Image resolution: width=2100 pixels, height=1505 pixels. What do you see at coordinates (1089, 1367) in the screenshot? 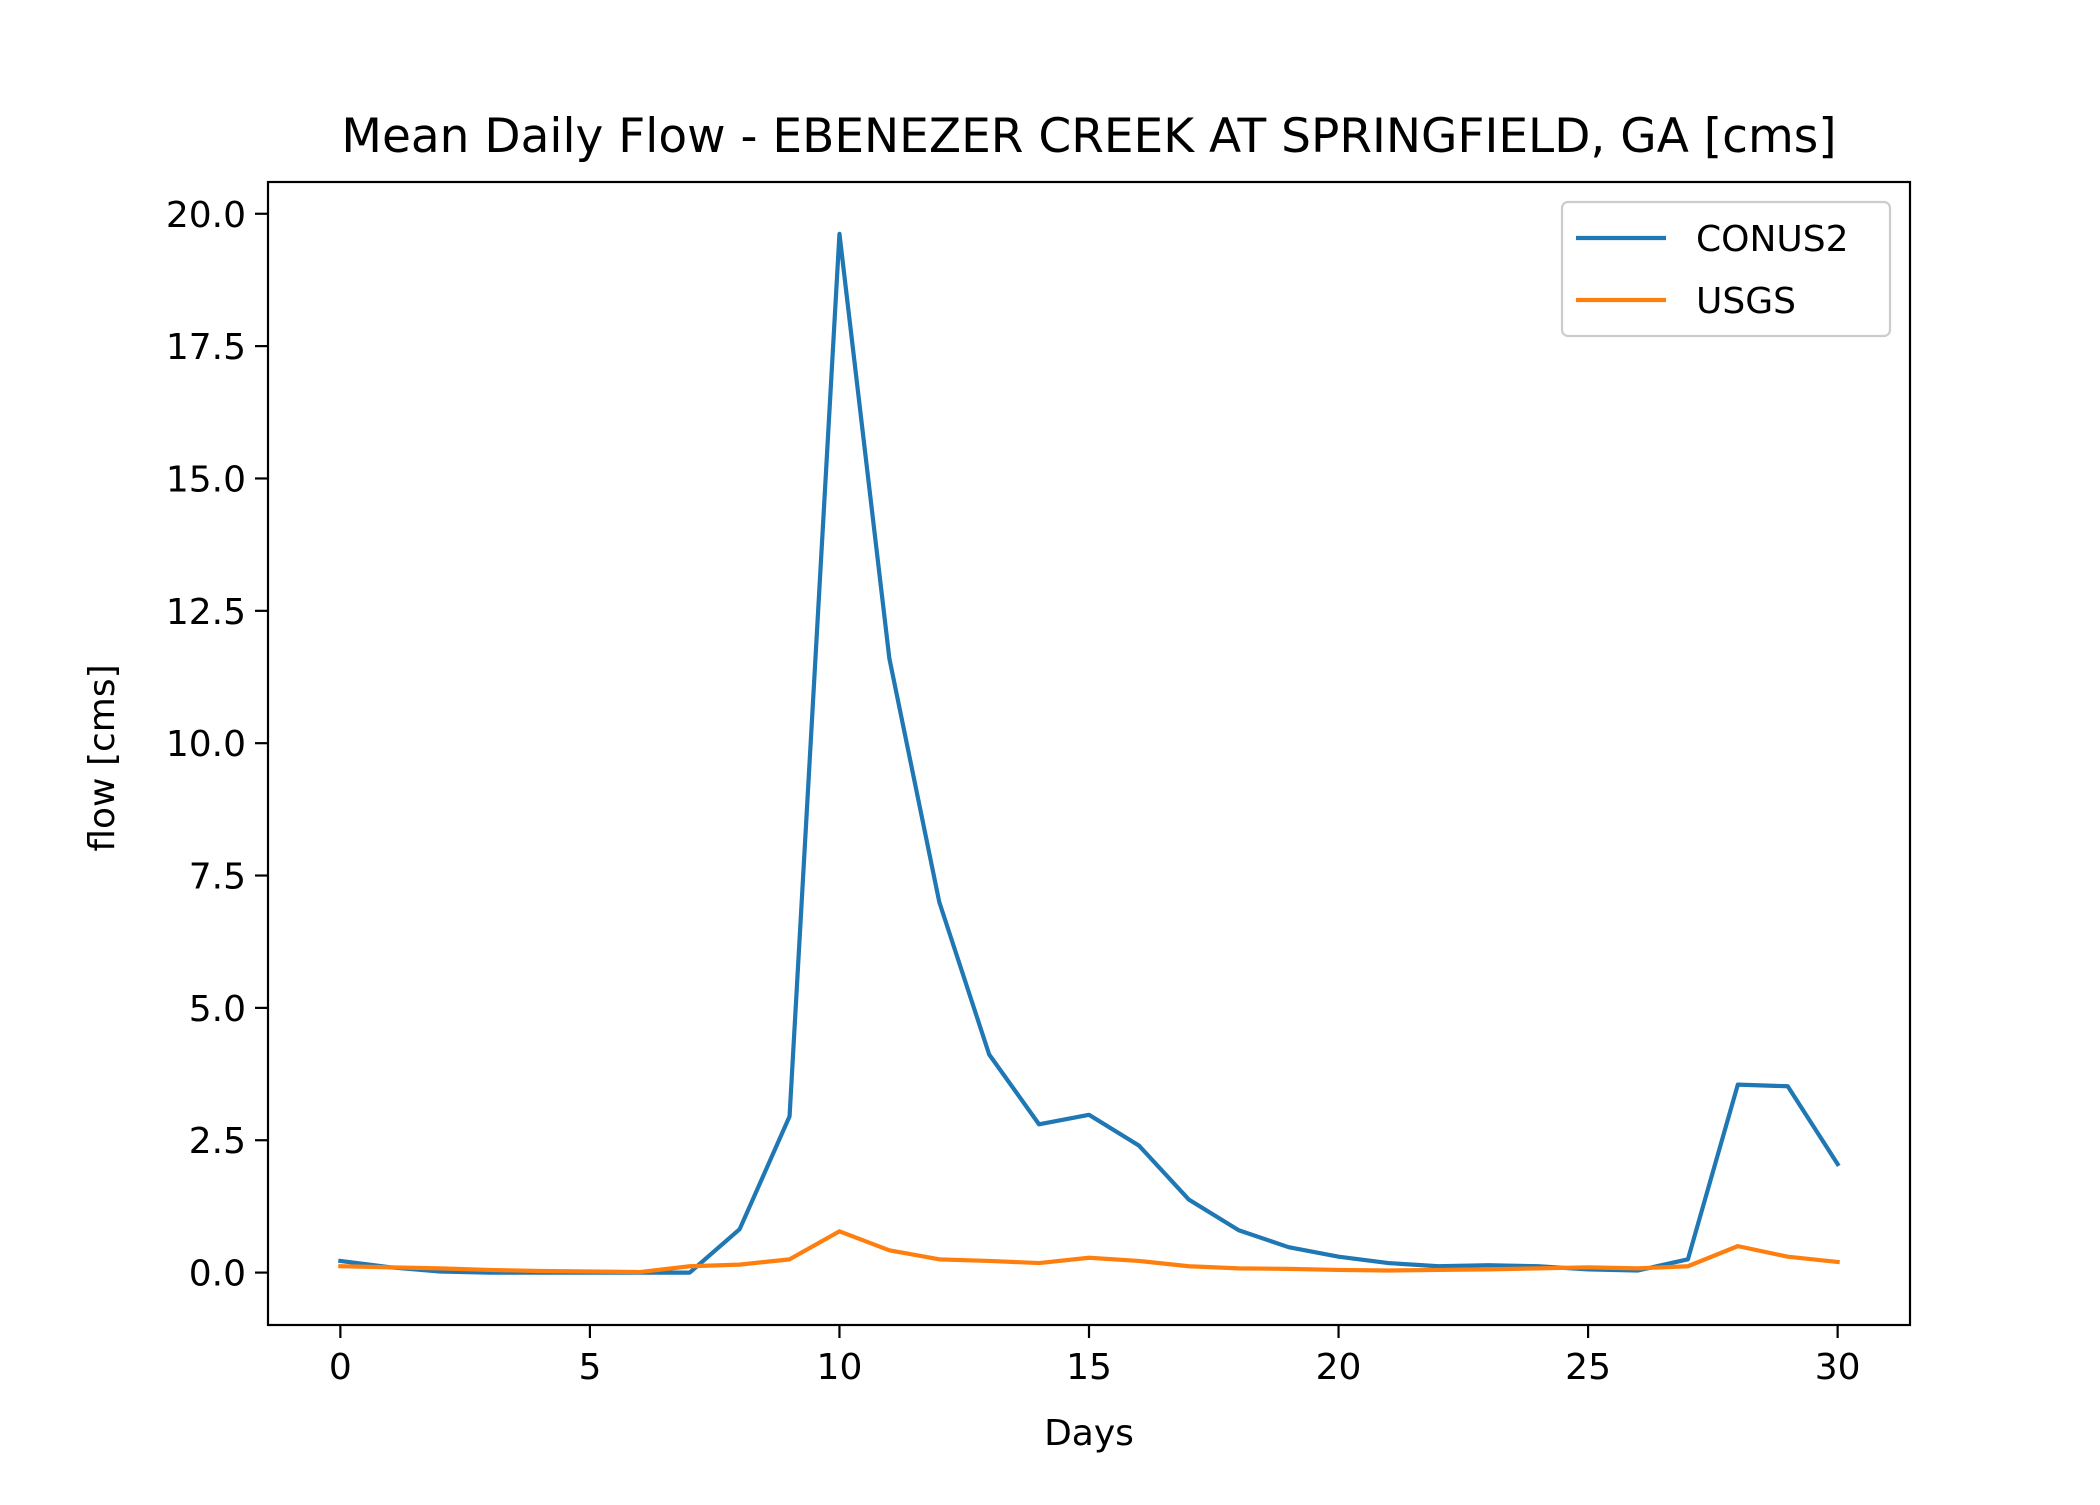
I see `x-tick-label: 15` at bounding box center [1089, 1367].